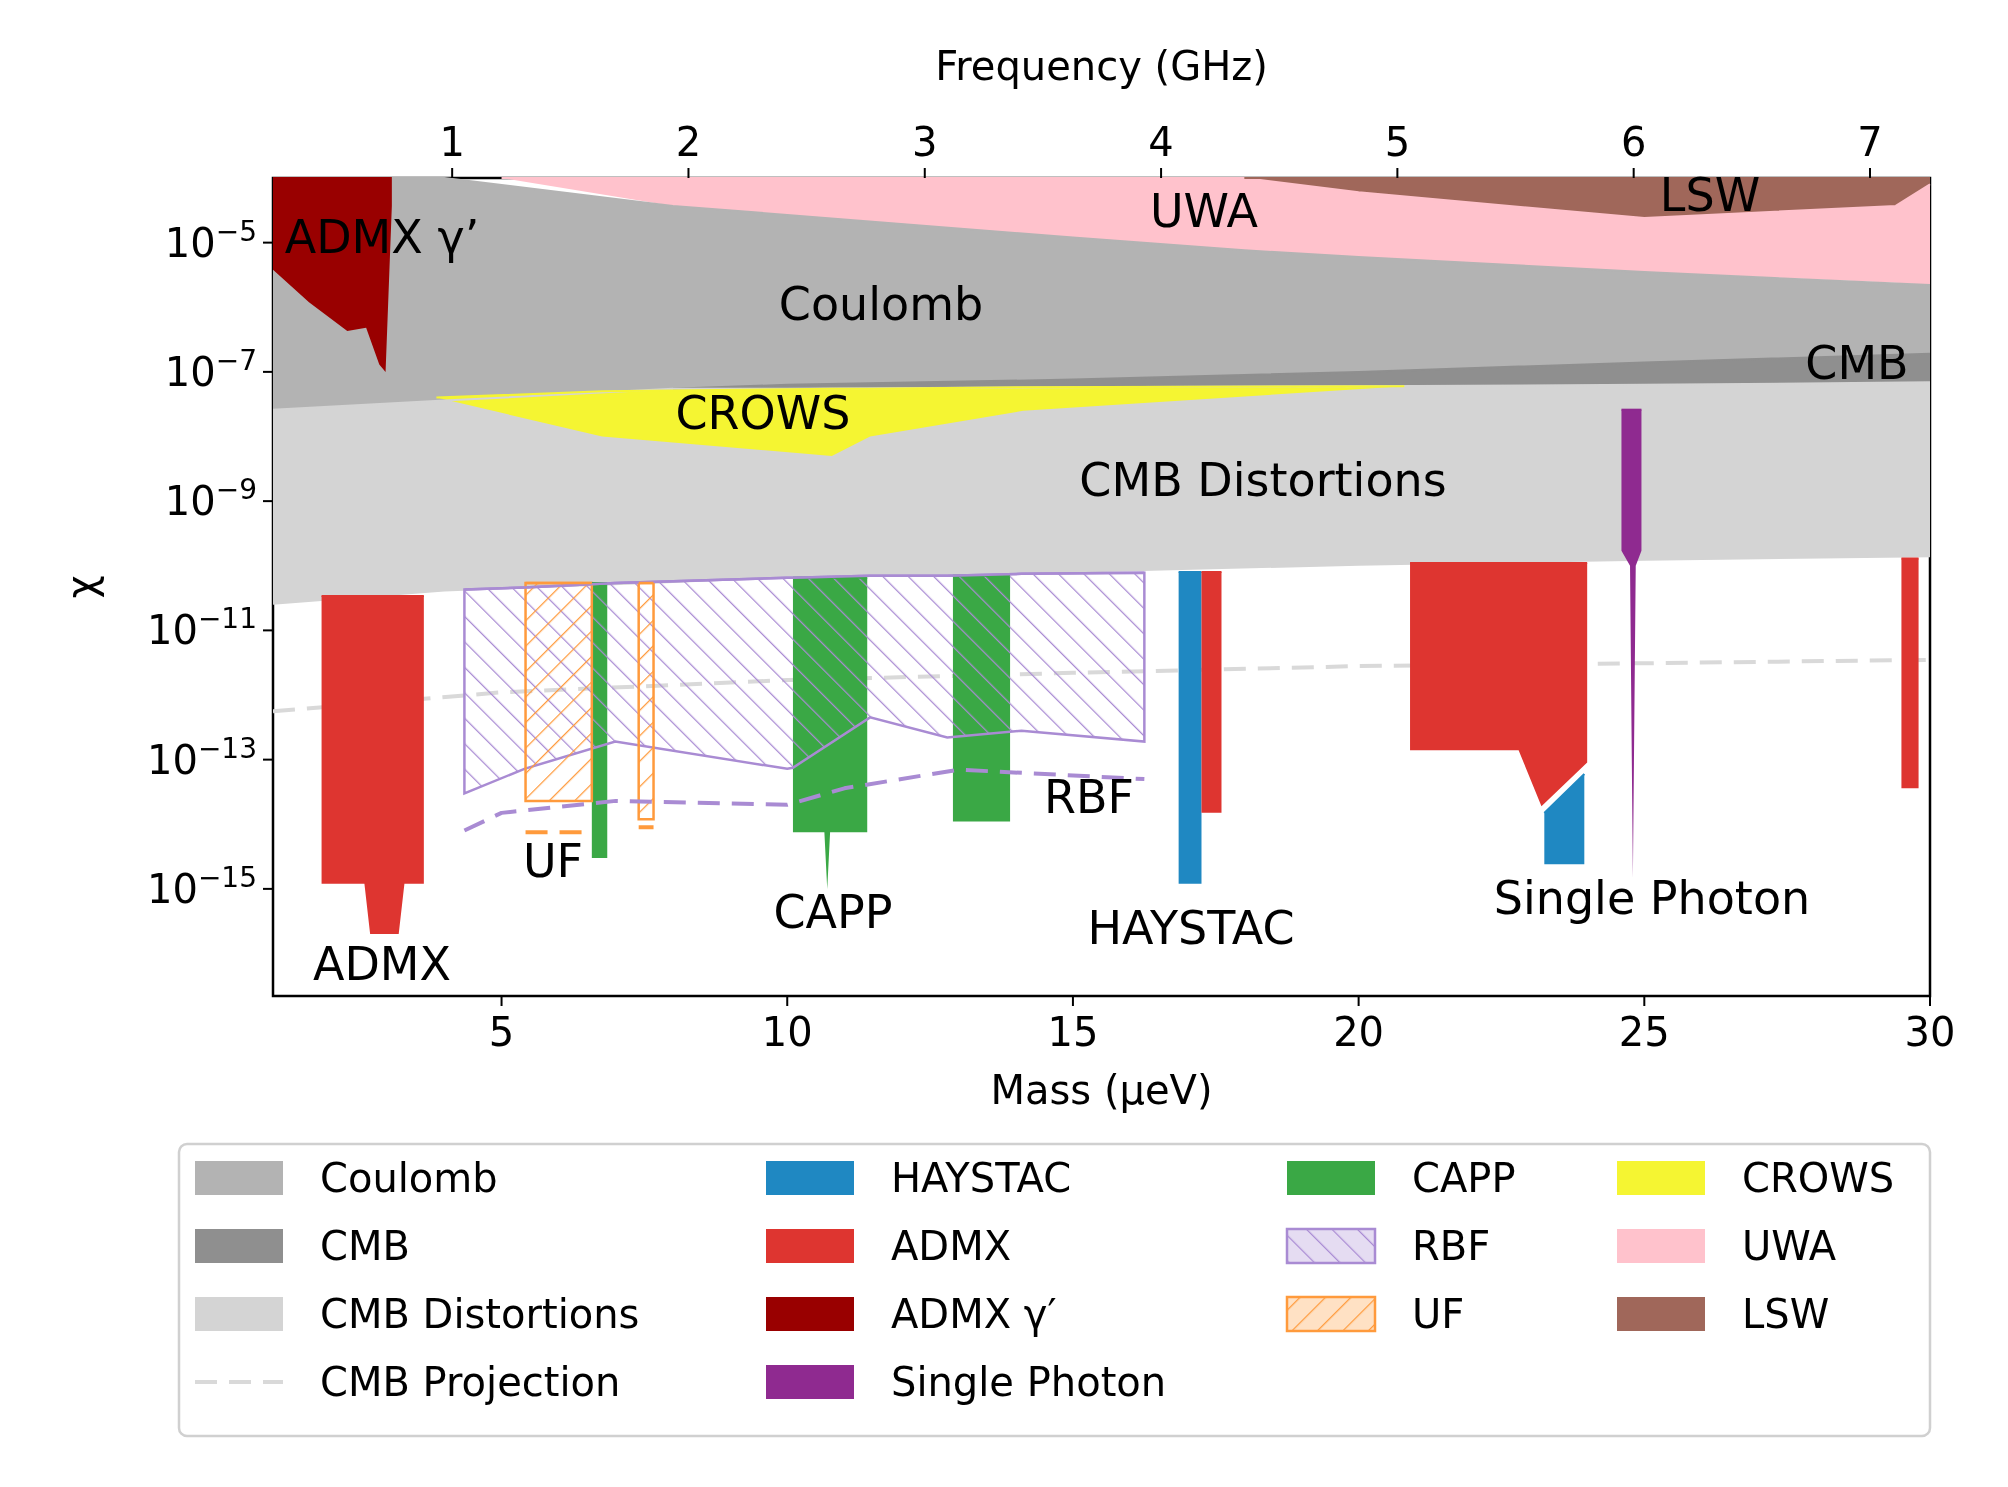 The height and width of the screenshot is (1487, 2008). What do you see at coordinates (804, 800) in the screenshot?
I see `line-series` at bounding box center [804, 800].